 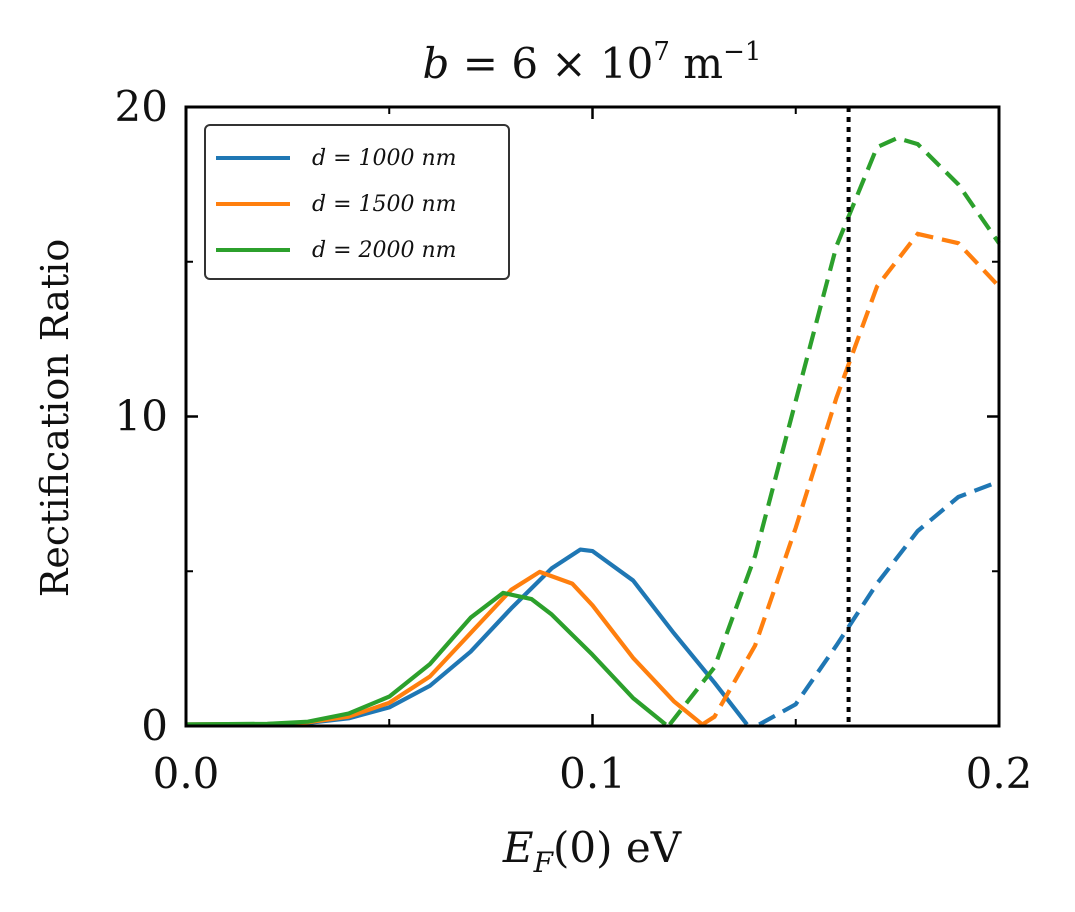 I want to click on y-axis-label: Rectification Ratio, so click(x=55, y=418).